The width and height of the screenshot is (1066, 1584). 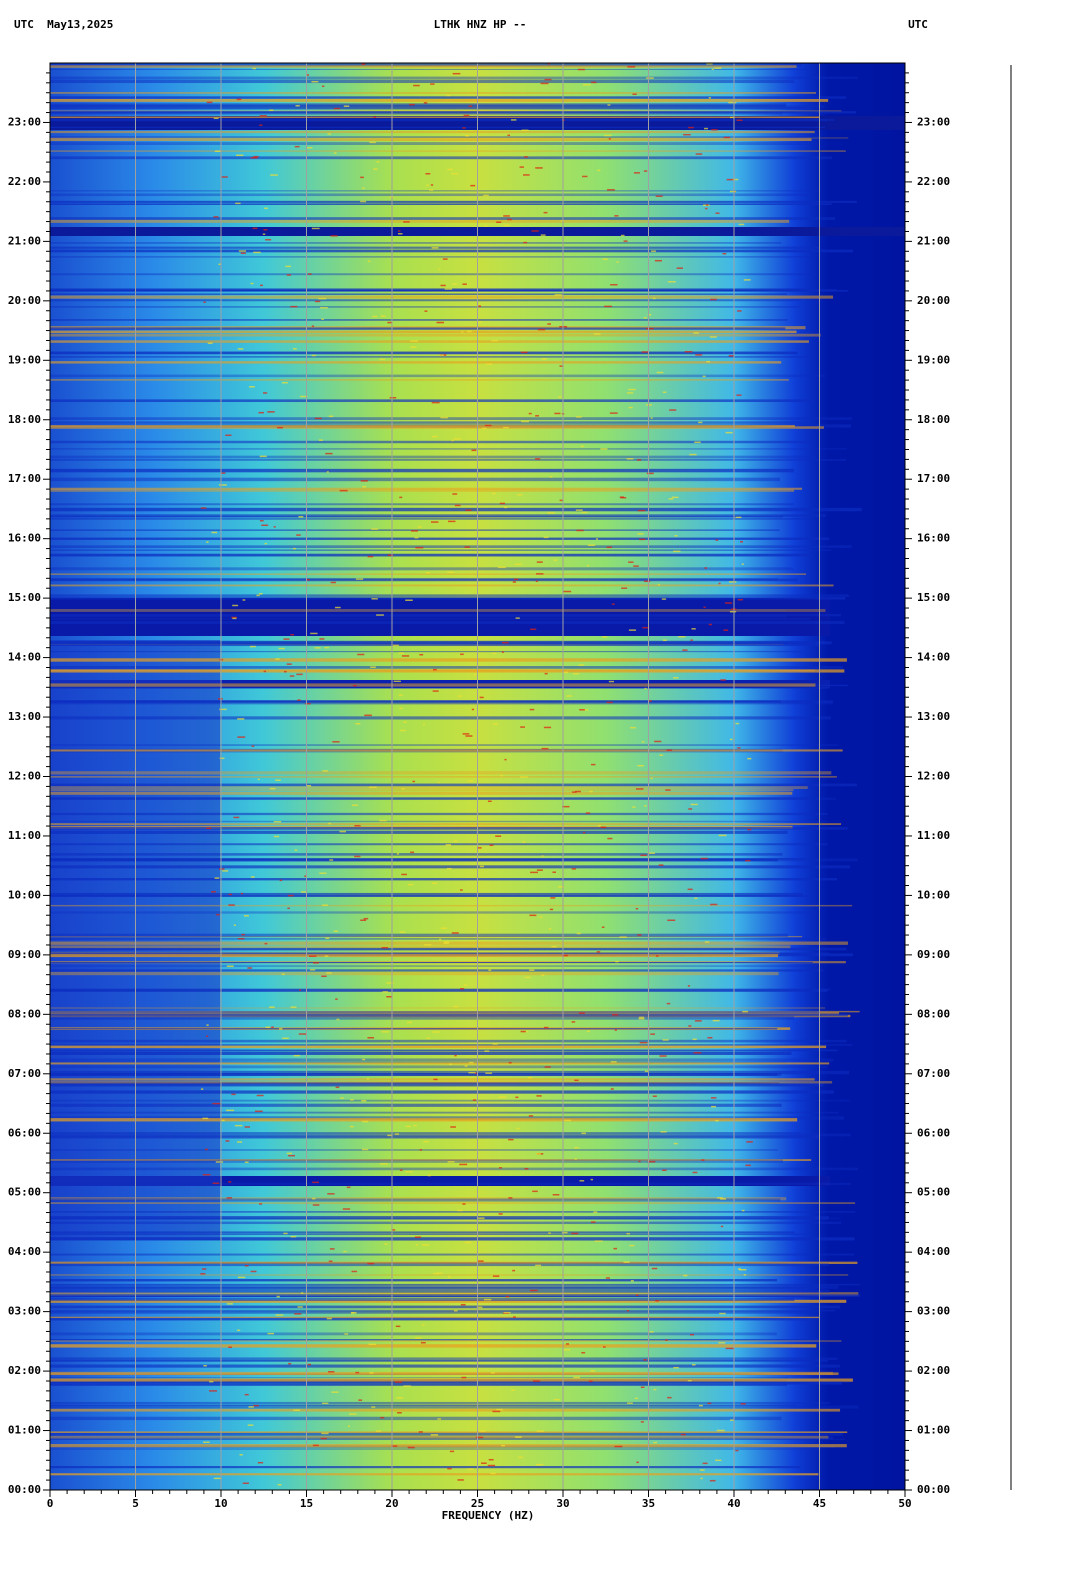 I want to click on y-tick-label-right: 18:00, so click(x=933, y=419).